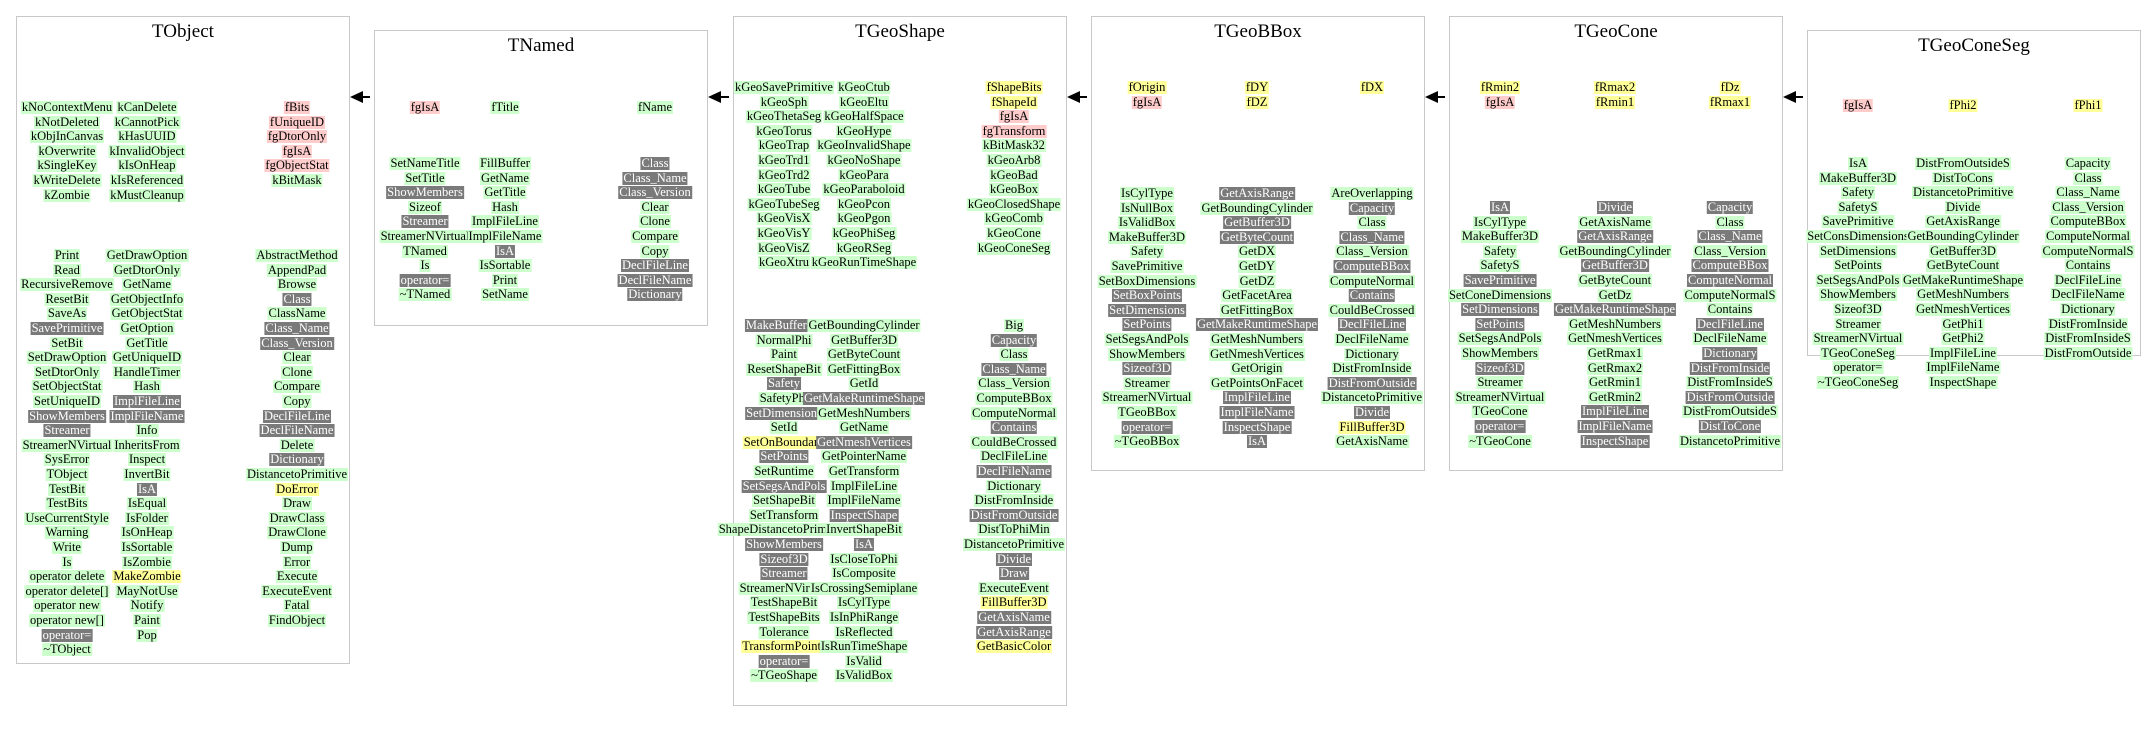 The image size is (2152, 731). Describe the element at coordinates (1372, 236) in the screenshot. I see `method-class-name: Class_Name` at that location.